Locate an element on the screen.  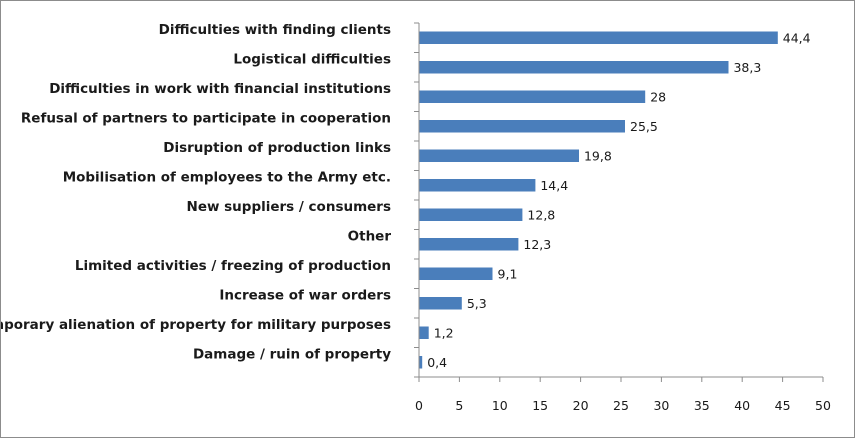
value-label: 5,3 is located at coordinates (477, 303).